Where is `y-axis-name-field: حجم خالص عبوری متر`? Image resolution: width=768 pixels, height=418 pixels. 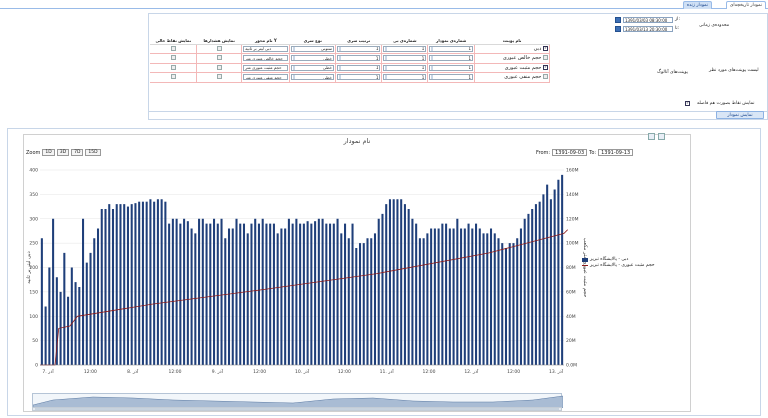
y-axis-name-field: حجم خالص عبوری متر is located at coordinates (266, 58).